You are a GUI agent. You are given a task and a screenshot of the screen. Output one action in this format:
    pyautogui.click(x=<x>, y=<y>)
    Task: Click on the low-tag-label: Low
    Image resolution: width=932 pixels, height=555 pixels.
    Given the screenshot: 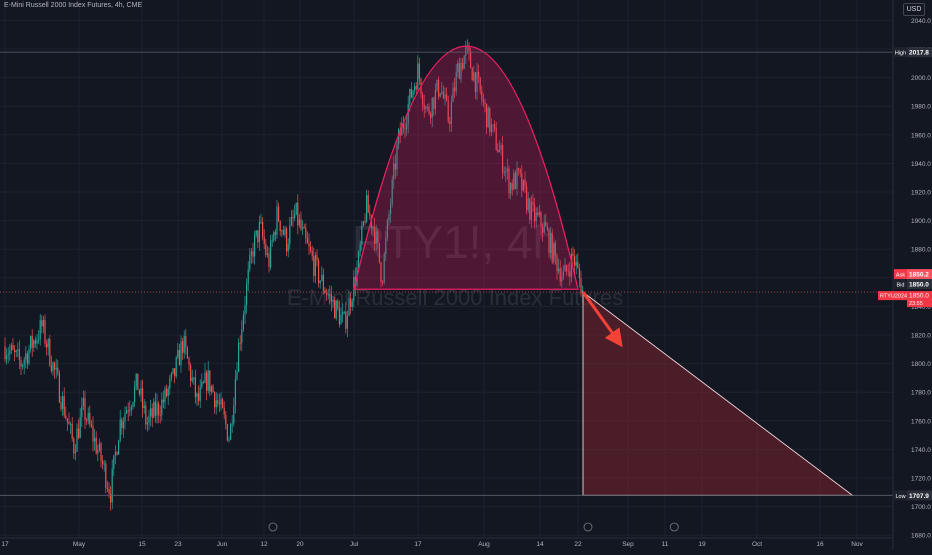 What is the action you would take?
    pyautogui.click(x=900, y=497)
    